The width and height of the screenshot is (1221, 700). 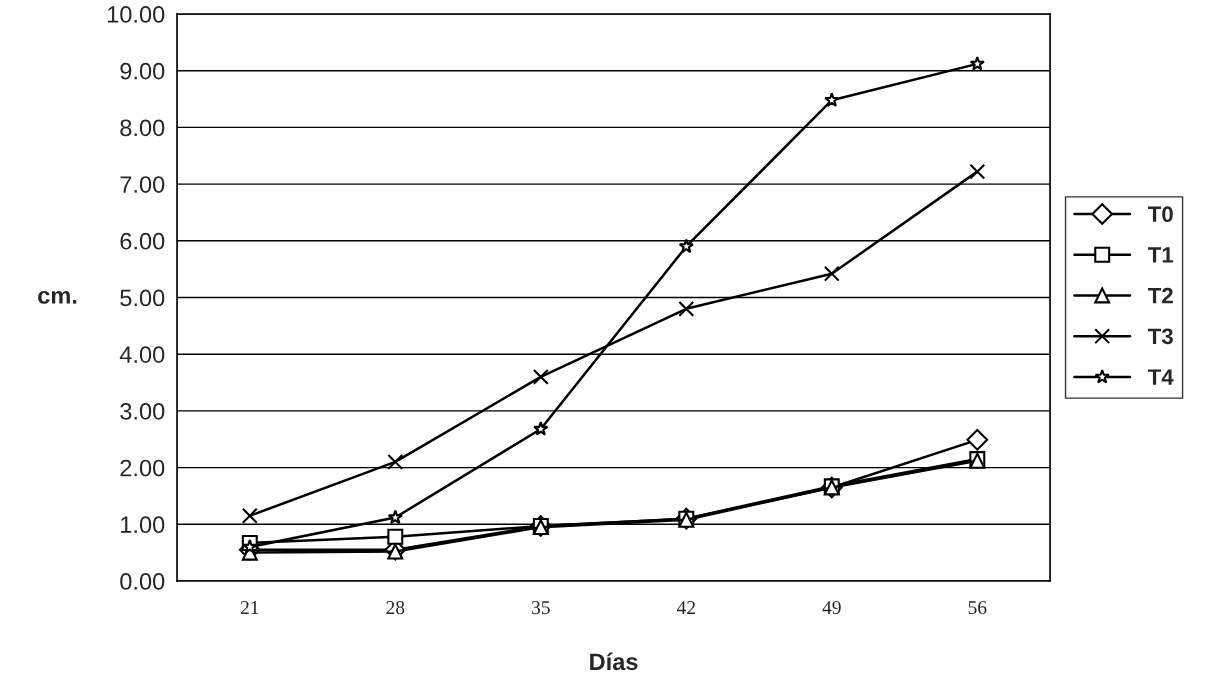 I want to click on x-tick-label: 42, so click(x=685, y=607).